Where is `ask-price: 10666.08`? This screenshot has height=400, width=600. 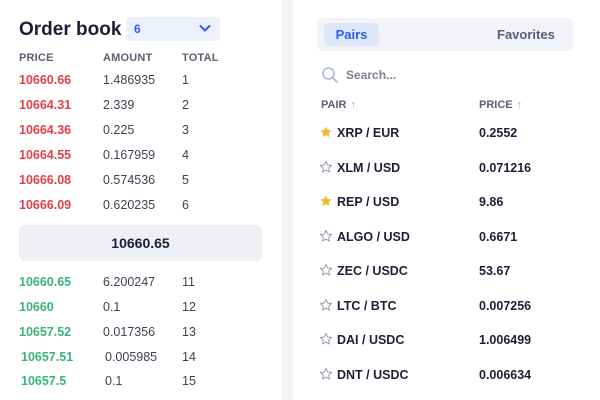 ask-price: 10666.08 is located at coordinates (45, 180).